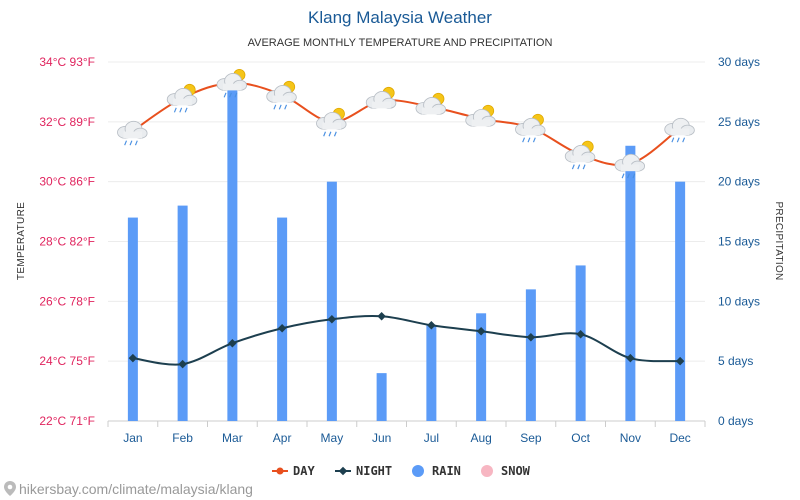  I want to click on left-axis-tick-label: 26°C 78°F, so click(67, 301).